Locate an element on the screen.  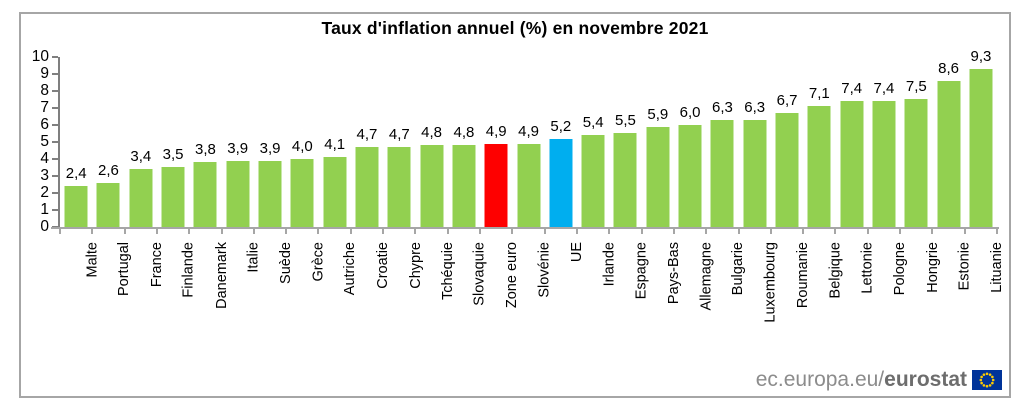
x-label-slot: France is located at coordinates (145, 309).